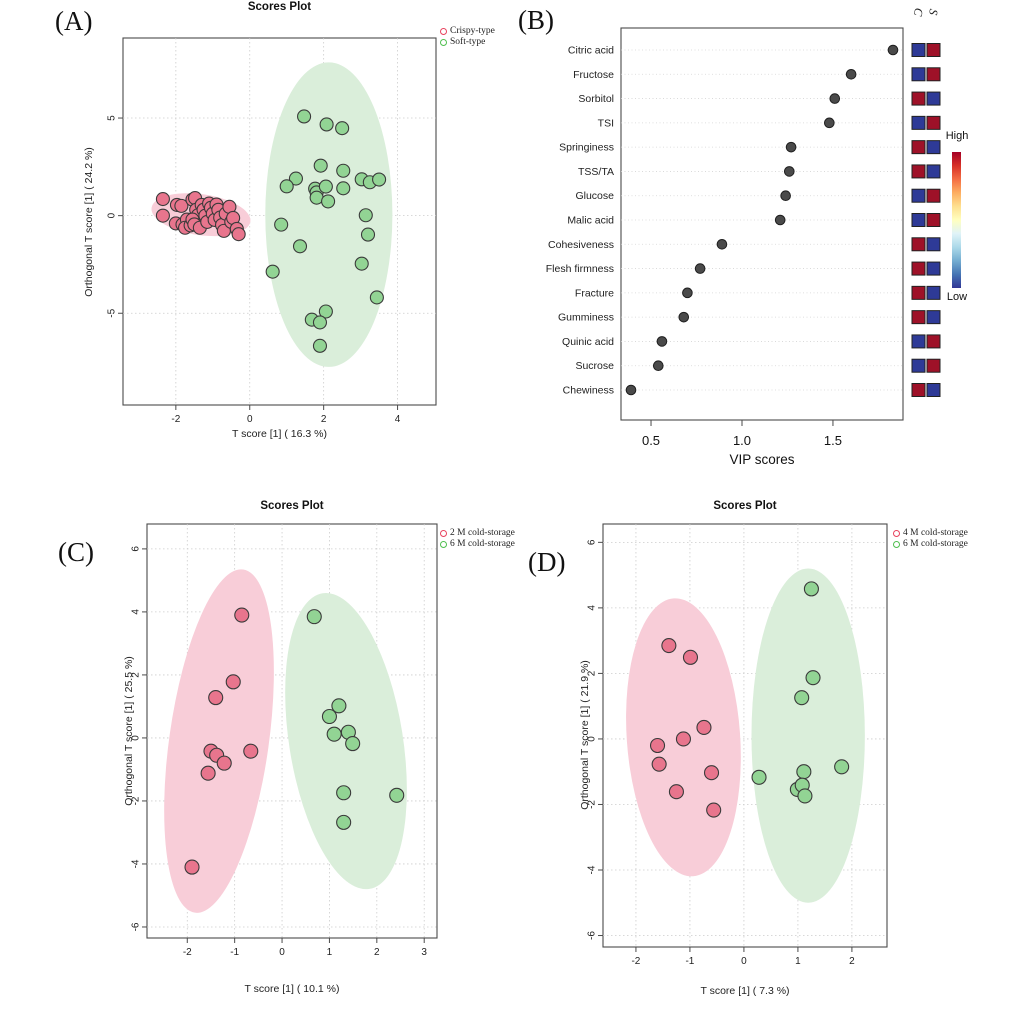 The height and width of the screenshot is (1012, 1012). I want to click on panel-d-x-axis-label: T score [1] ( 7.3 %), so click(745, 991).